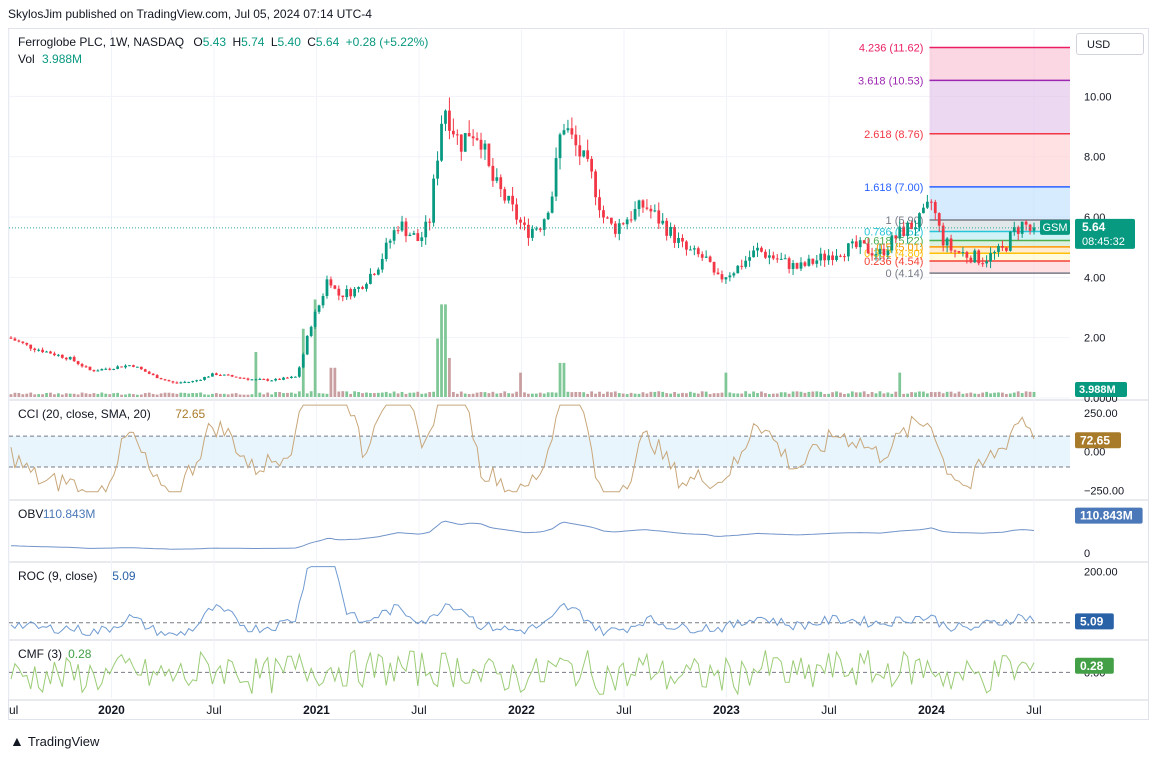  Describe the element at coordinates (54, 741) in the screenshot. I see `footer-brand: ▲ TradingView` at that location.